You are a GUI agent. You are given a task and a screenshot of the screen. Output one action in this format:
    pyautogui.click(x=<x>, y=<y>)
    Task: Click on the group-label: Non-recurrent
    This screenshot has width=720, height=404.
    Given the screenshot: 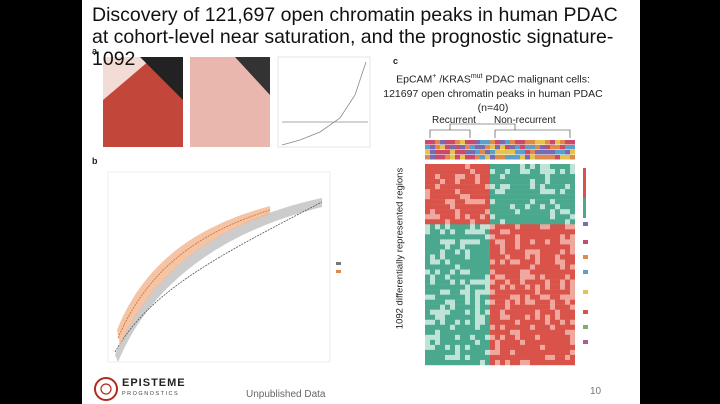 What is the action you would take?
    pyautogui.click(x=525, y=120)
    